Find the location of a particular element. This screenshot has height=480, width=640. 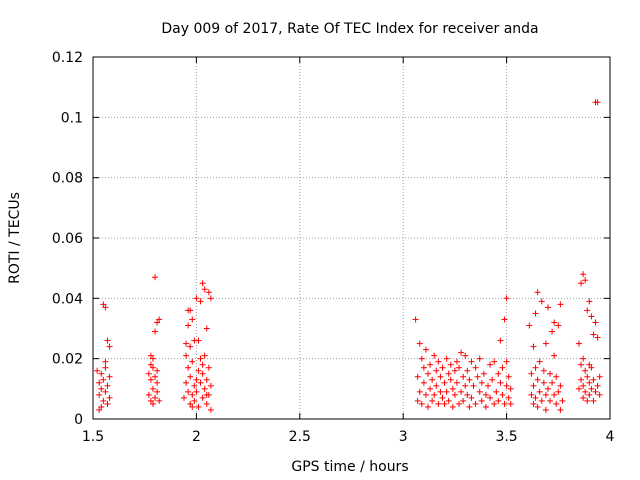

y-tick-label: 0.1 is located at coordinates (72, 118).